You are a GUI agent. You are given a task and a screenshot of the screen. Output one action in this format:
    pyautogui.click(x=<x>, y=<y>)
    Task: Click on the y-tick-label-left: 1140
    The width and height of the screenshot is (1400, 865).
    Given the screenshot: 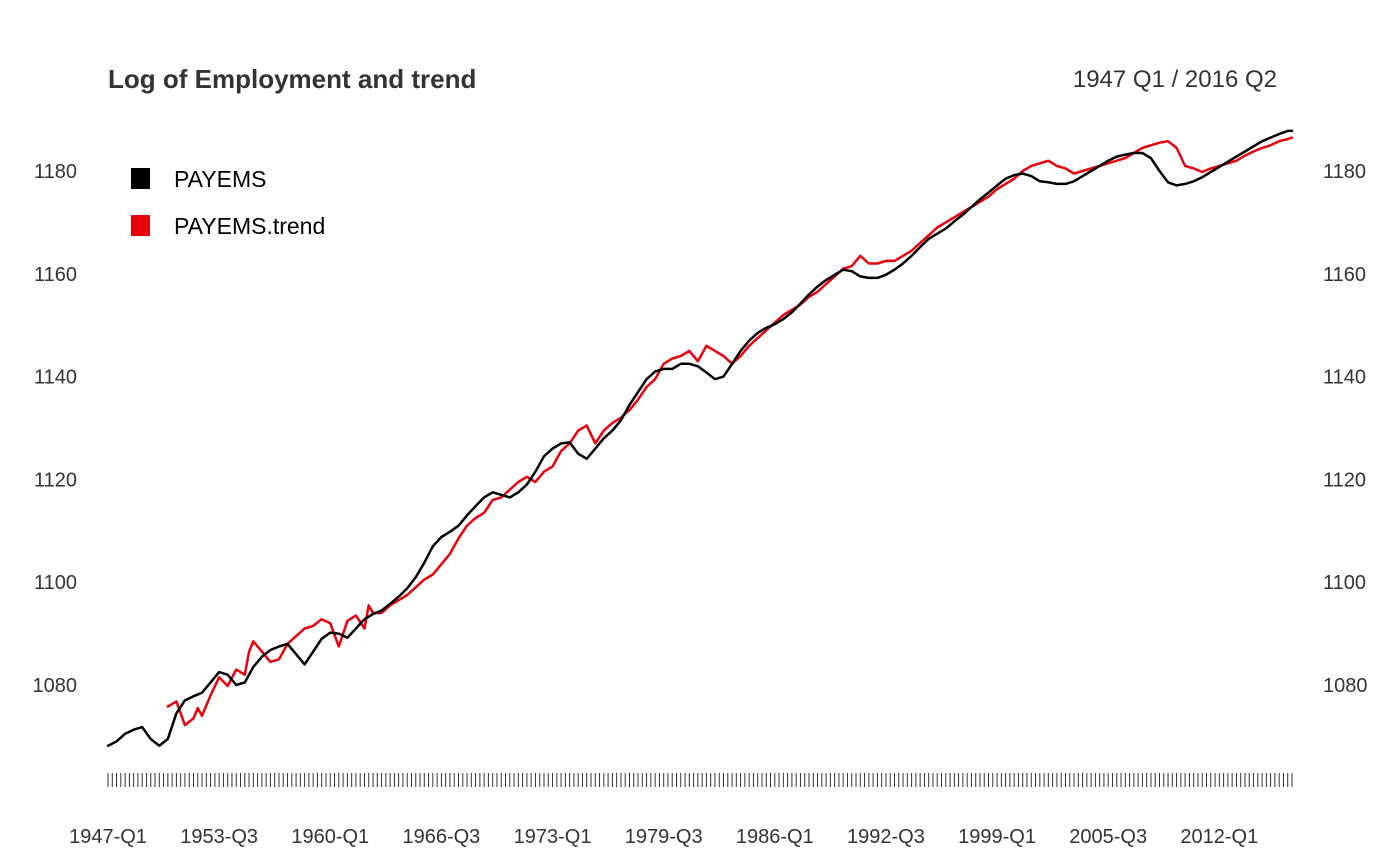 What is the action you would take?
    pyautogui.click(x=55, y=378)
    